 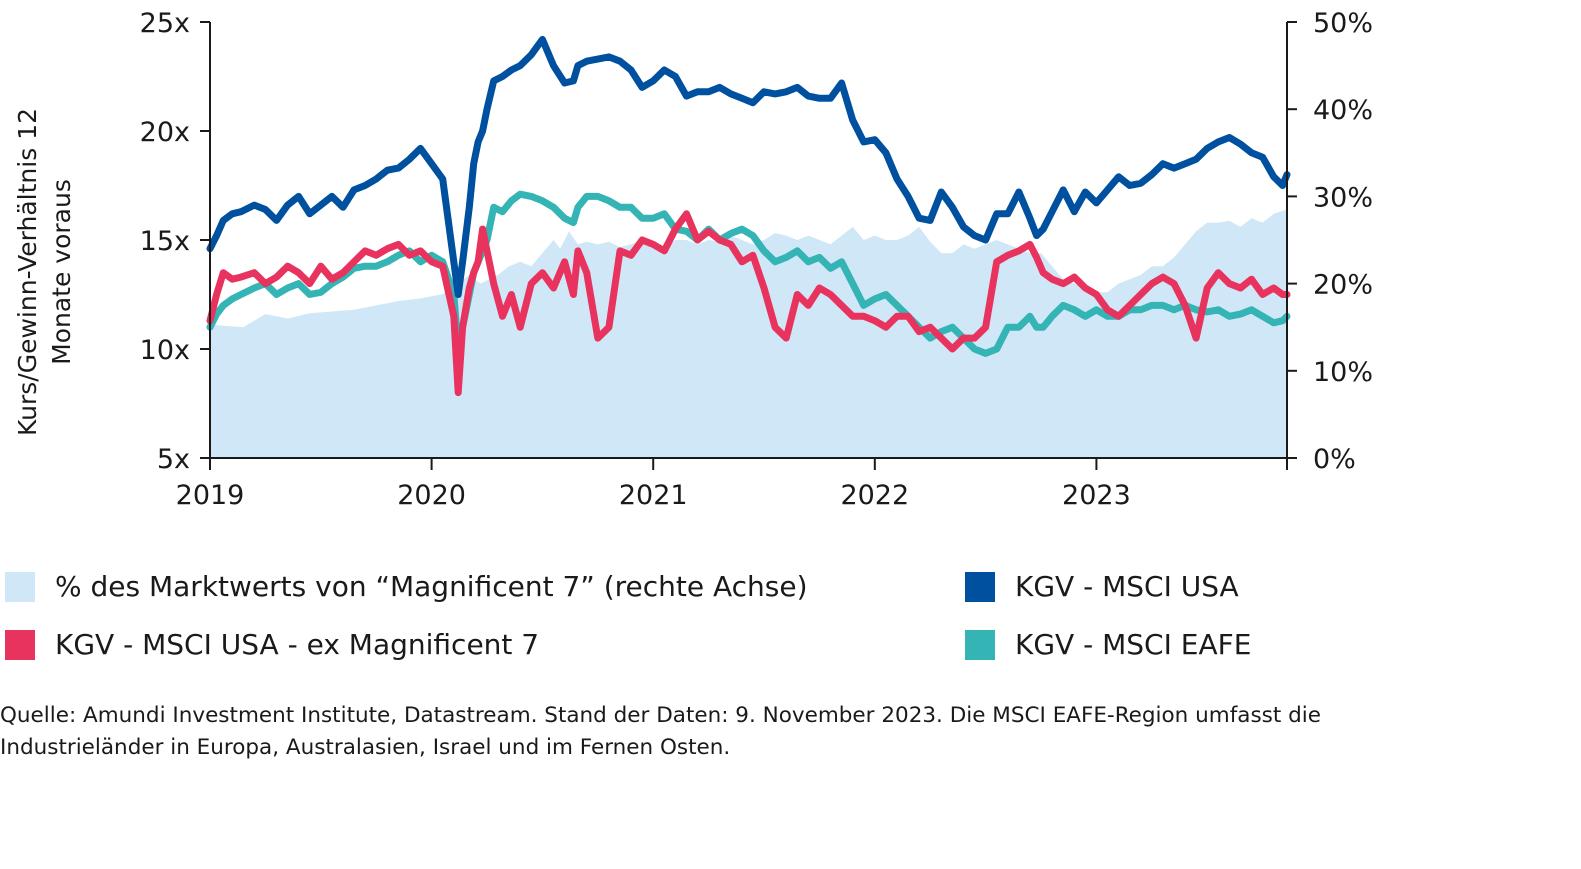 I want to click on y-tick-label: 10x, so click(x=165, y=350).